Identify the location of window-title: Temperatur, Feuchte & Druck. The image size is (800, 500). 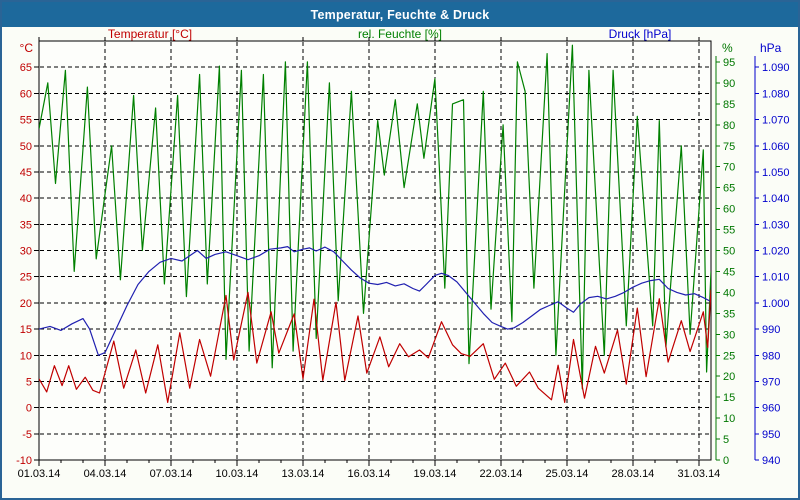
(400, 14).